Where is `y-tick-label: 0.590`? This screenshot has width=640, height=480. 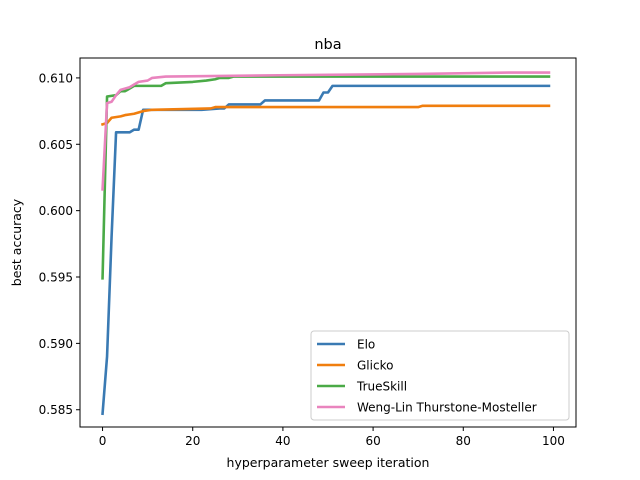 y-tick-label: 0.590 is located at coordinates (56, 344).